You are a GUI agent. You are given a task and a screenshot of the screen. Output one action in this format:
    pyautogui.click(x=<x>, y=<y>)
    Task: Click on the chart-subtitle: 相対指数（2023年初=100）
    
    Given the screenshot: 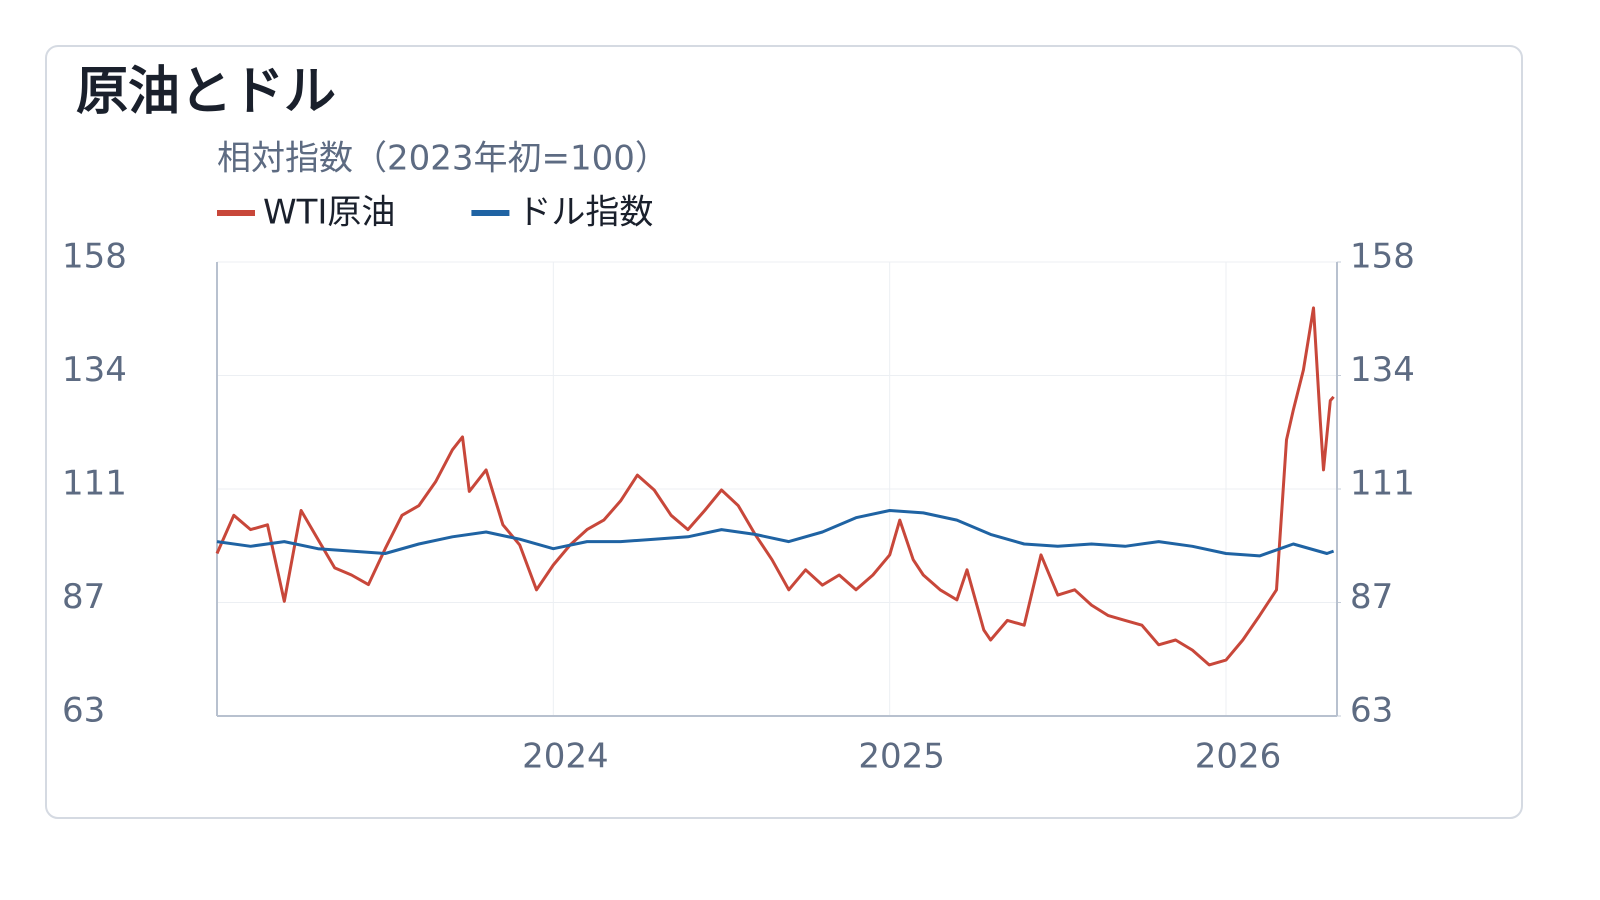 What is the action you would take?
    pyautogui.click(x=443, y=159)
    